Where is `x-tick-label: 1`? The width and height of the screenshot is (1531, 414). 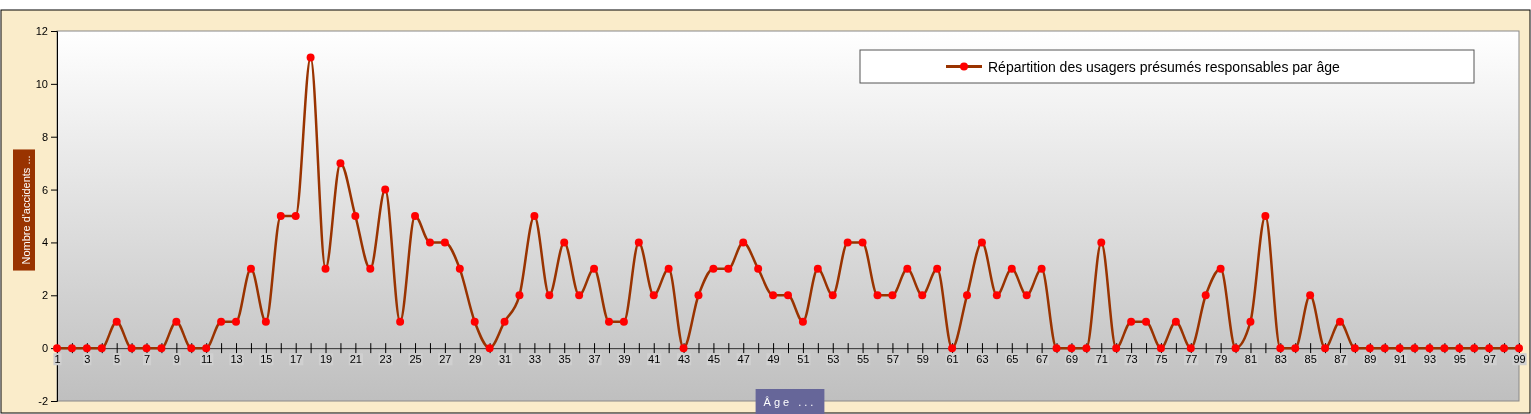
x-tick-label: 1 is located at coordinates (57, 359).